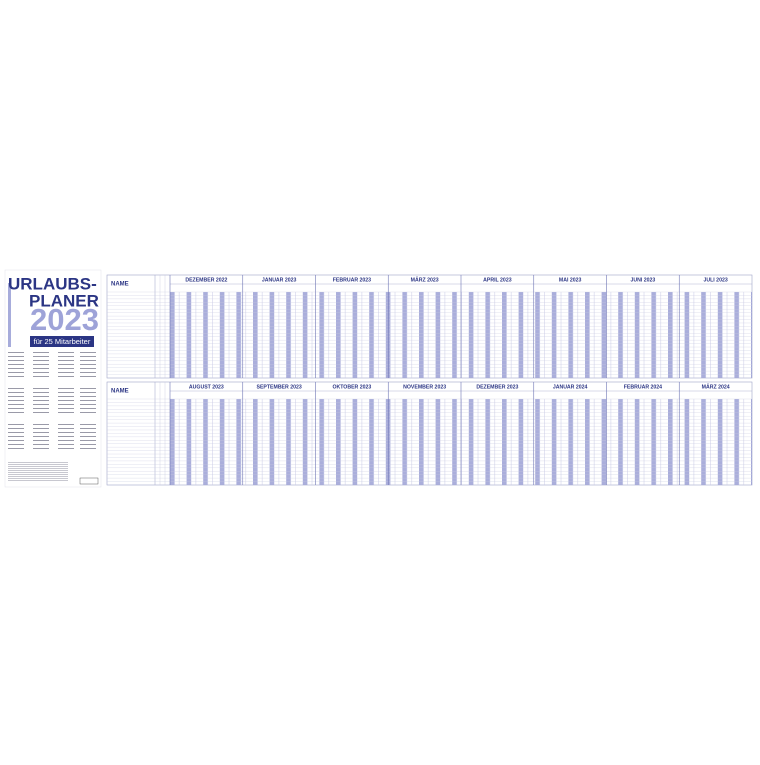  I want to click on title-line2: PLANER, so click(64, 300).